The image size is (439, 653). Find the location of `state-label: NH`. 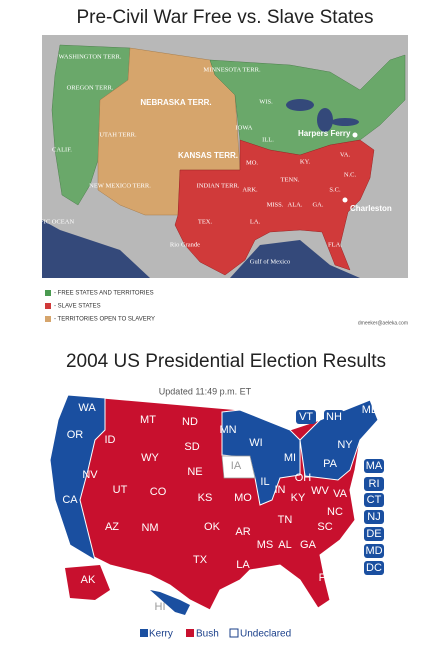

state-label: NH is located at coordinates (334, 417).